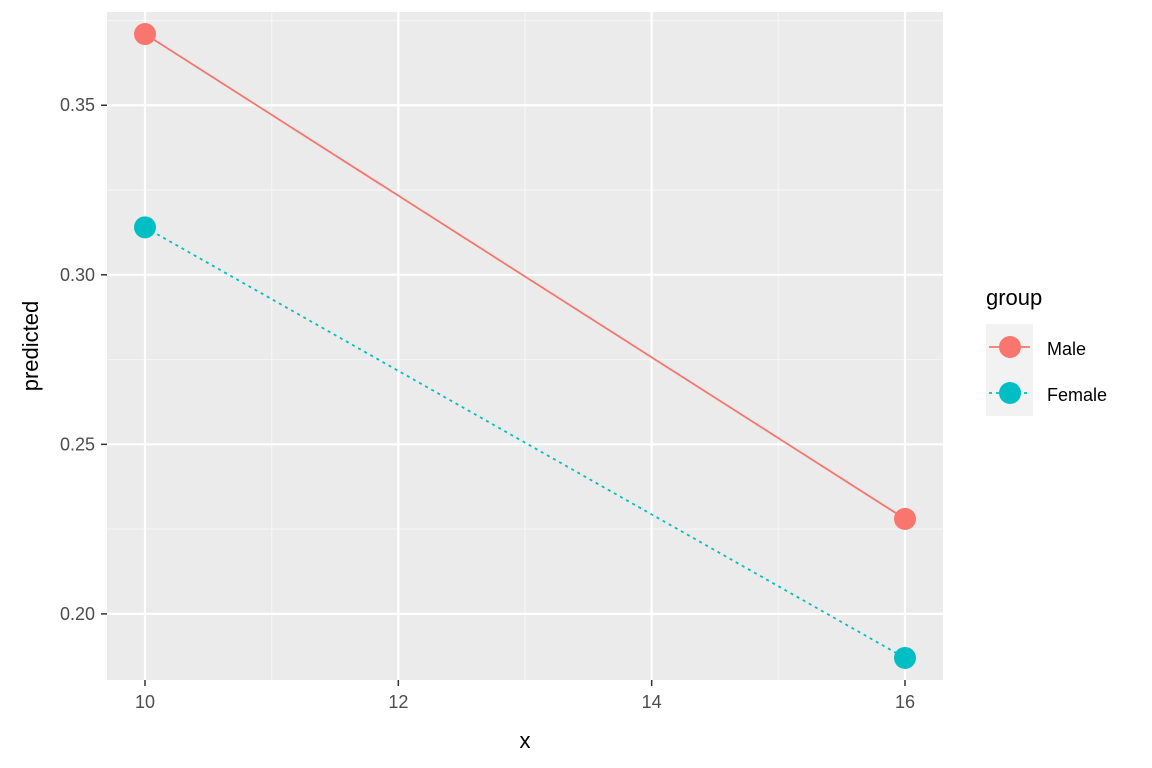 The image size is (1152, 768). I want to click on y-axis-title: predicted, so click(30, 346).